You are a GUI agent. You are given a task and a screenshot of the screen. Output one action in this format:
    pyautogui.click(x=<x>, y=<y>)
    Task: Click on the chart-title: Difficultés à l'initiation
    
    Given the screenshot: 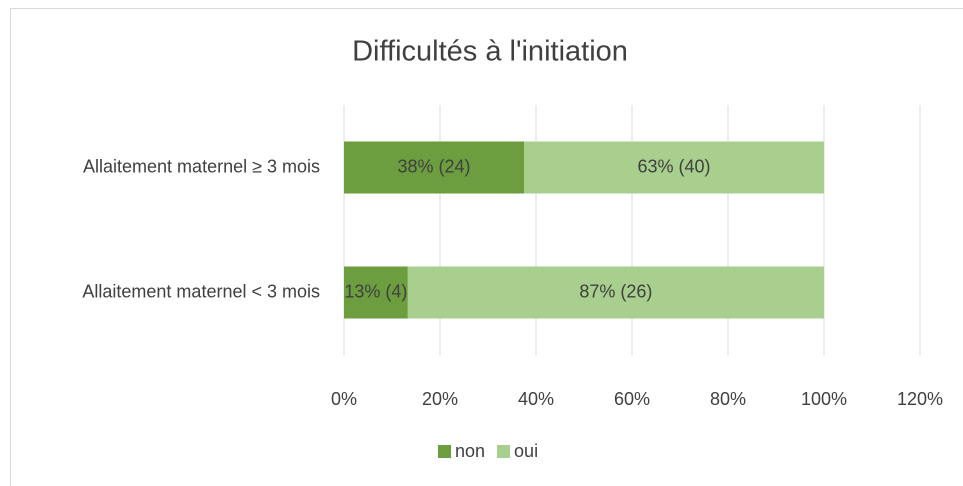 What is the action you would take?
    pyautogui.click(x=490, y=52)
    